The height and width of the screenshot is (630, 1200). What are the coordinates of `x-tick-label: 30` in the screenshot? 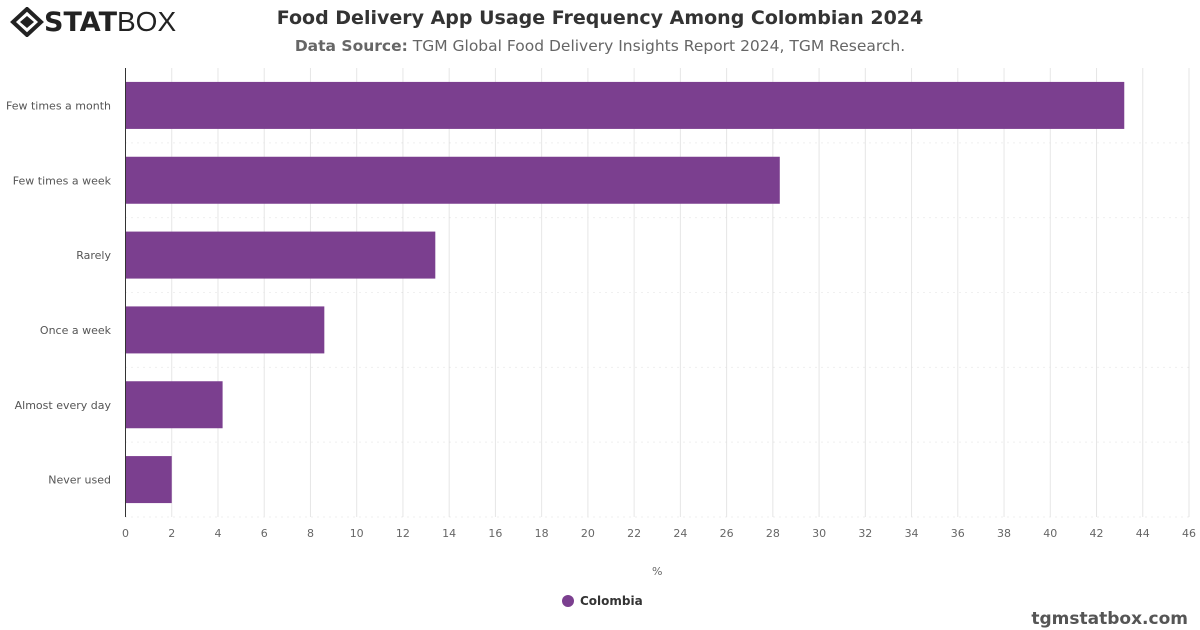 It's located at (819, 533).